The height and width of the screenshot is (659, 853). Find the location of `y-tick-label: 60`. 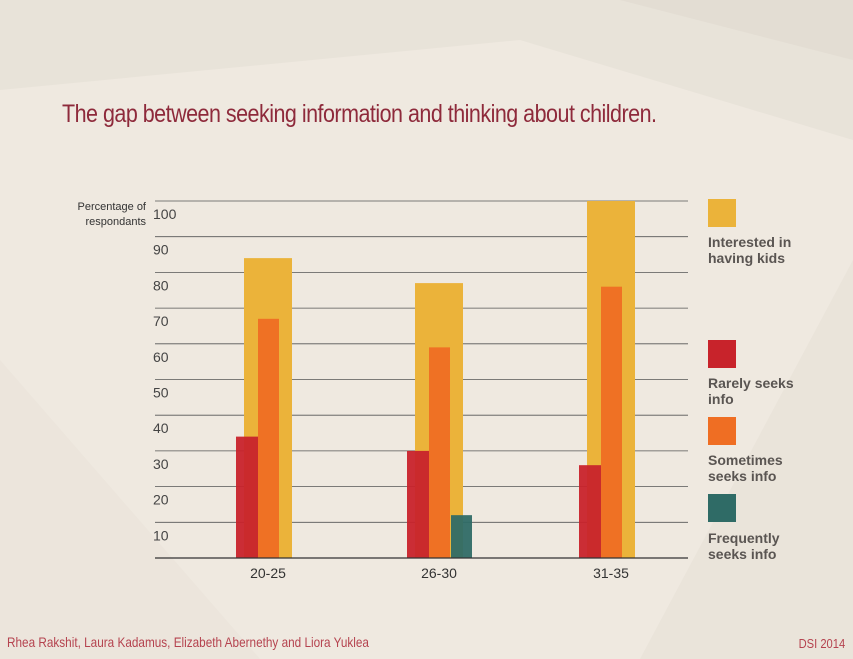

y-tick-label: 60 is located at coordinates (161, 357).